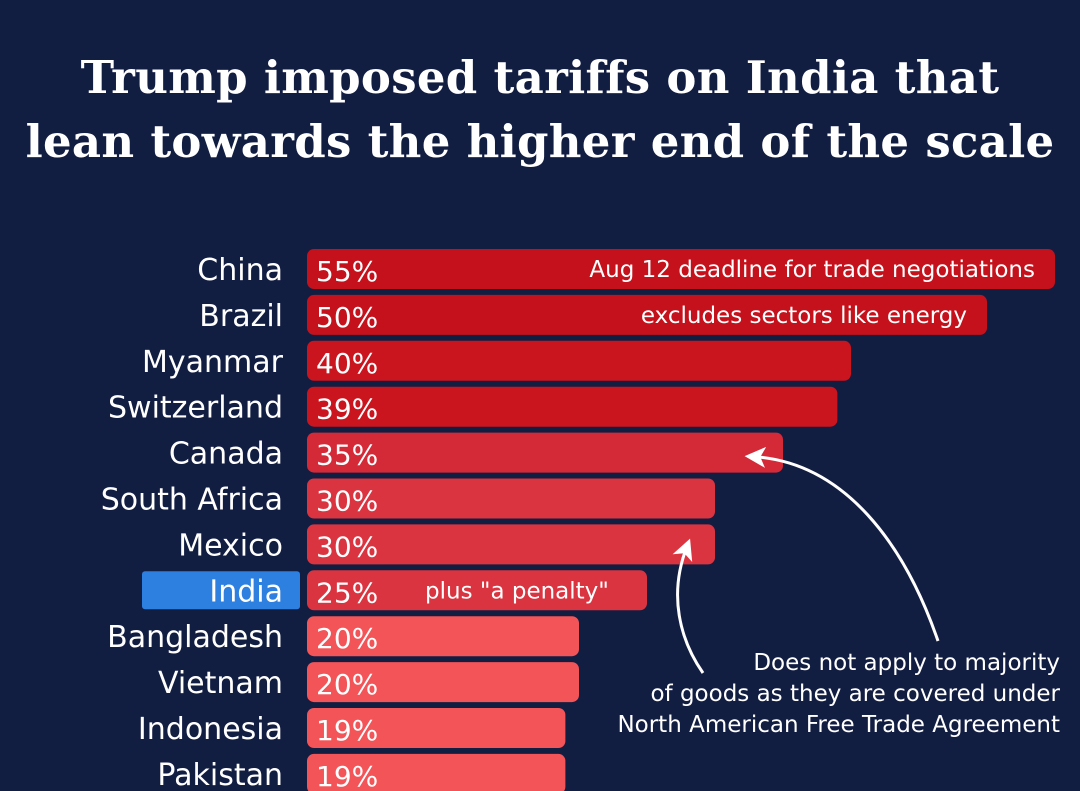  Describe the element at coordinates (436, 772) in the screenshot. I see `bar-pakistan` at that location.